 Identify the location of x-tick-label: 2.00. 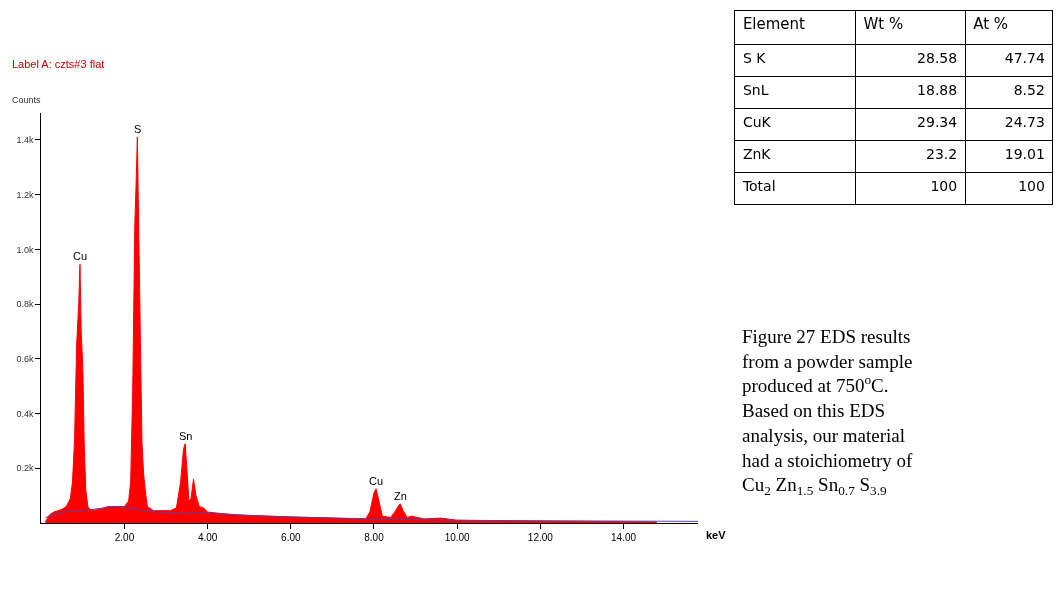
(124, 537).